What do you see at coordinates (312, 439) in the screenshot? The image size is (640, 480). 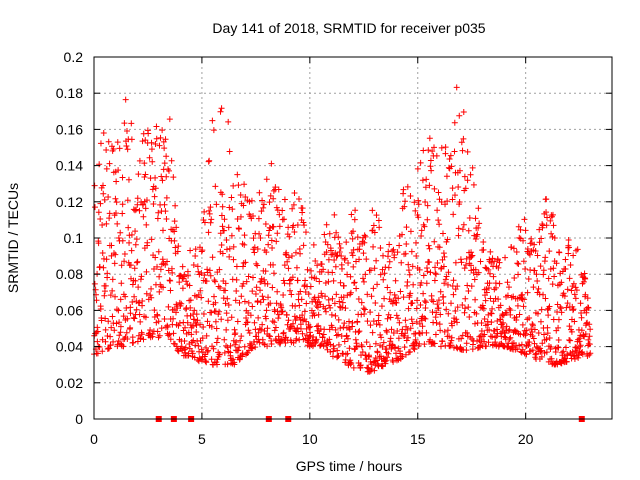 I see `x-tick-labels: 0 5 10 15 20` at bounding box center [312, 439].